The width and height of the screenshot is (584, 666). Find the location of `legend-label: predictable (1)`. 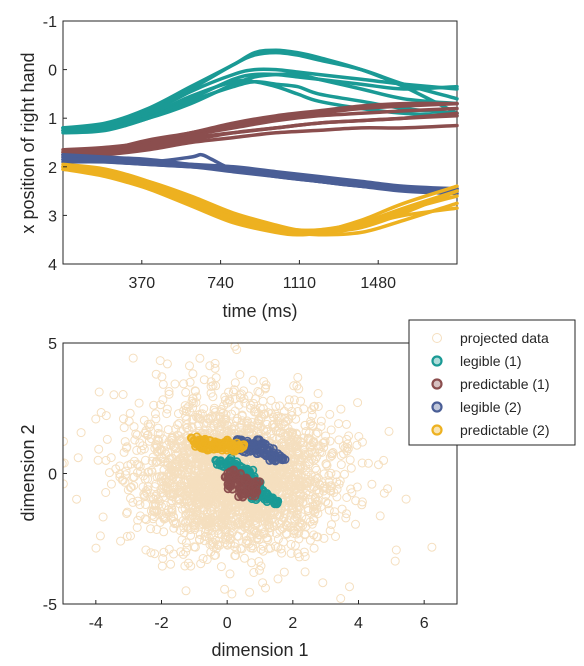

legend-label: predictable (1) is located at coordinates (505, 384).